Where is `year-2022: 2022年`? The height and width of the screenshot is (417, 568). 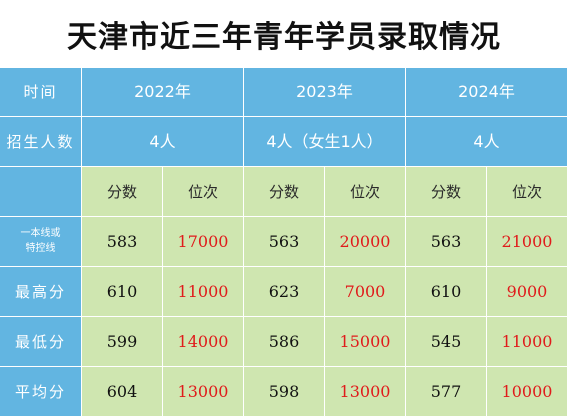
year-2022: 2022年 is located at coordinates (163, 92).